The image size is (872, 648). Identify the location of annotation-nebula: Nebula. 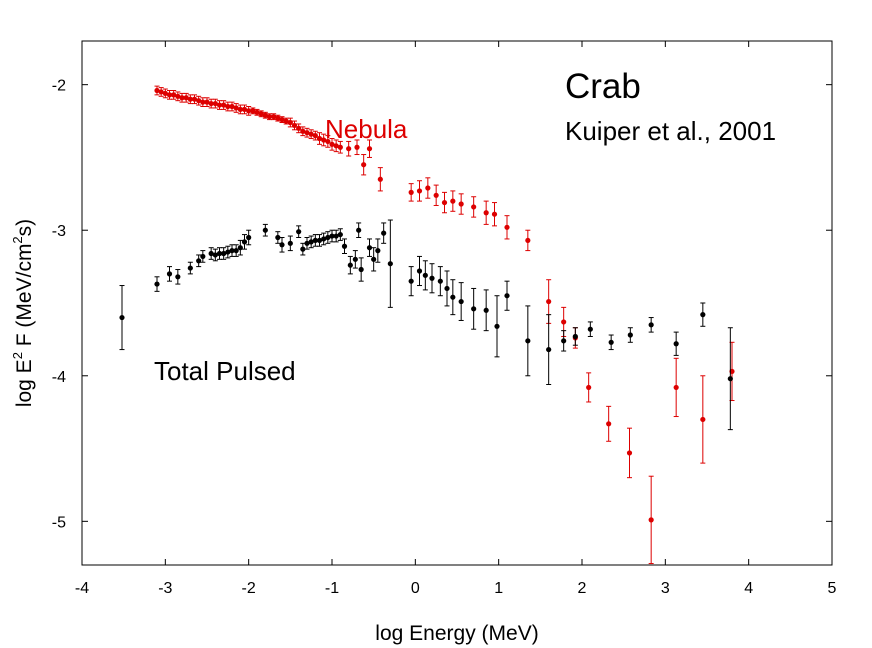
(366, 129).